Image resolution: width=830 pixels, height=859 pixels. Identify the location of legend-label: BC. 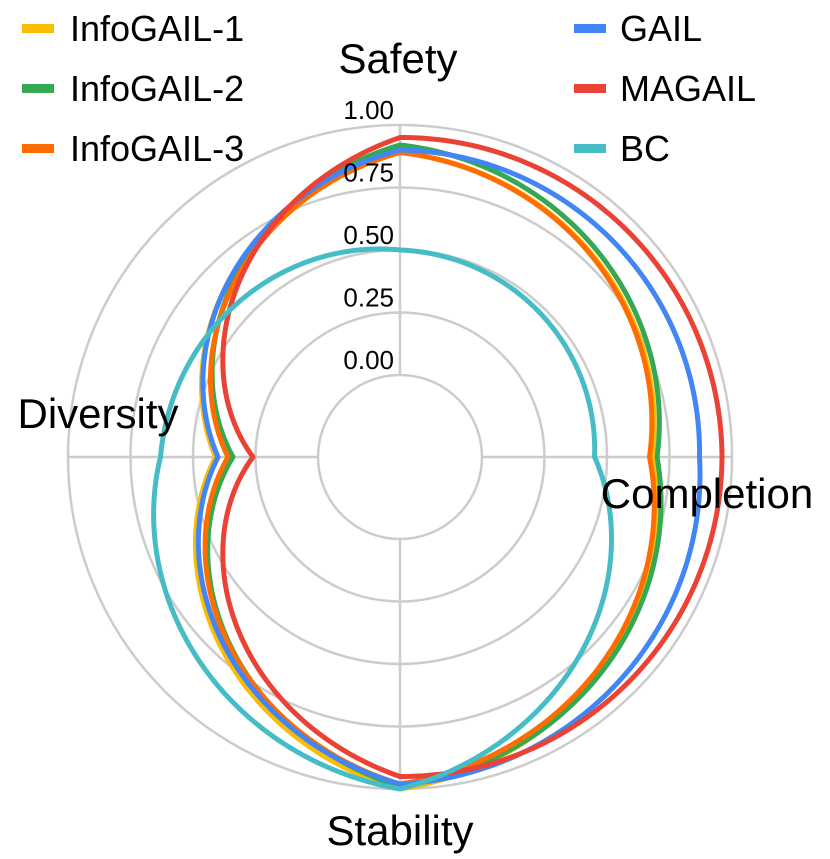
(645, 148).